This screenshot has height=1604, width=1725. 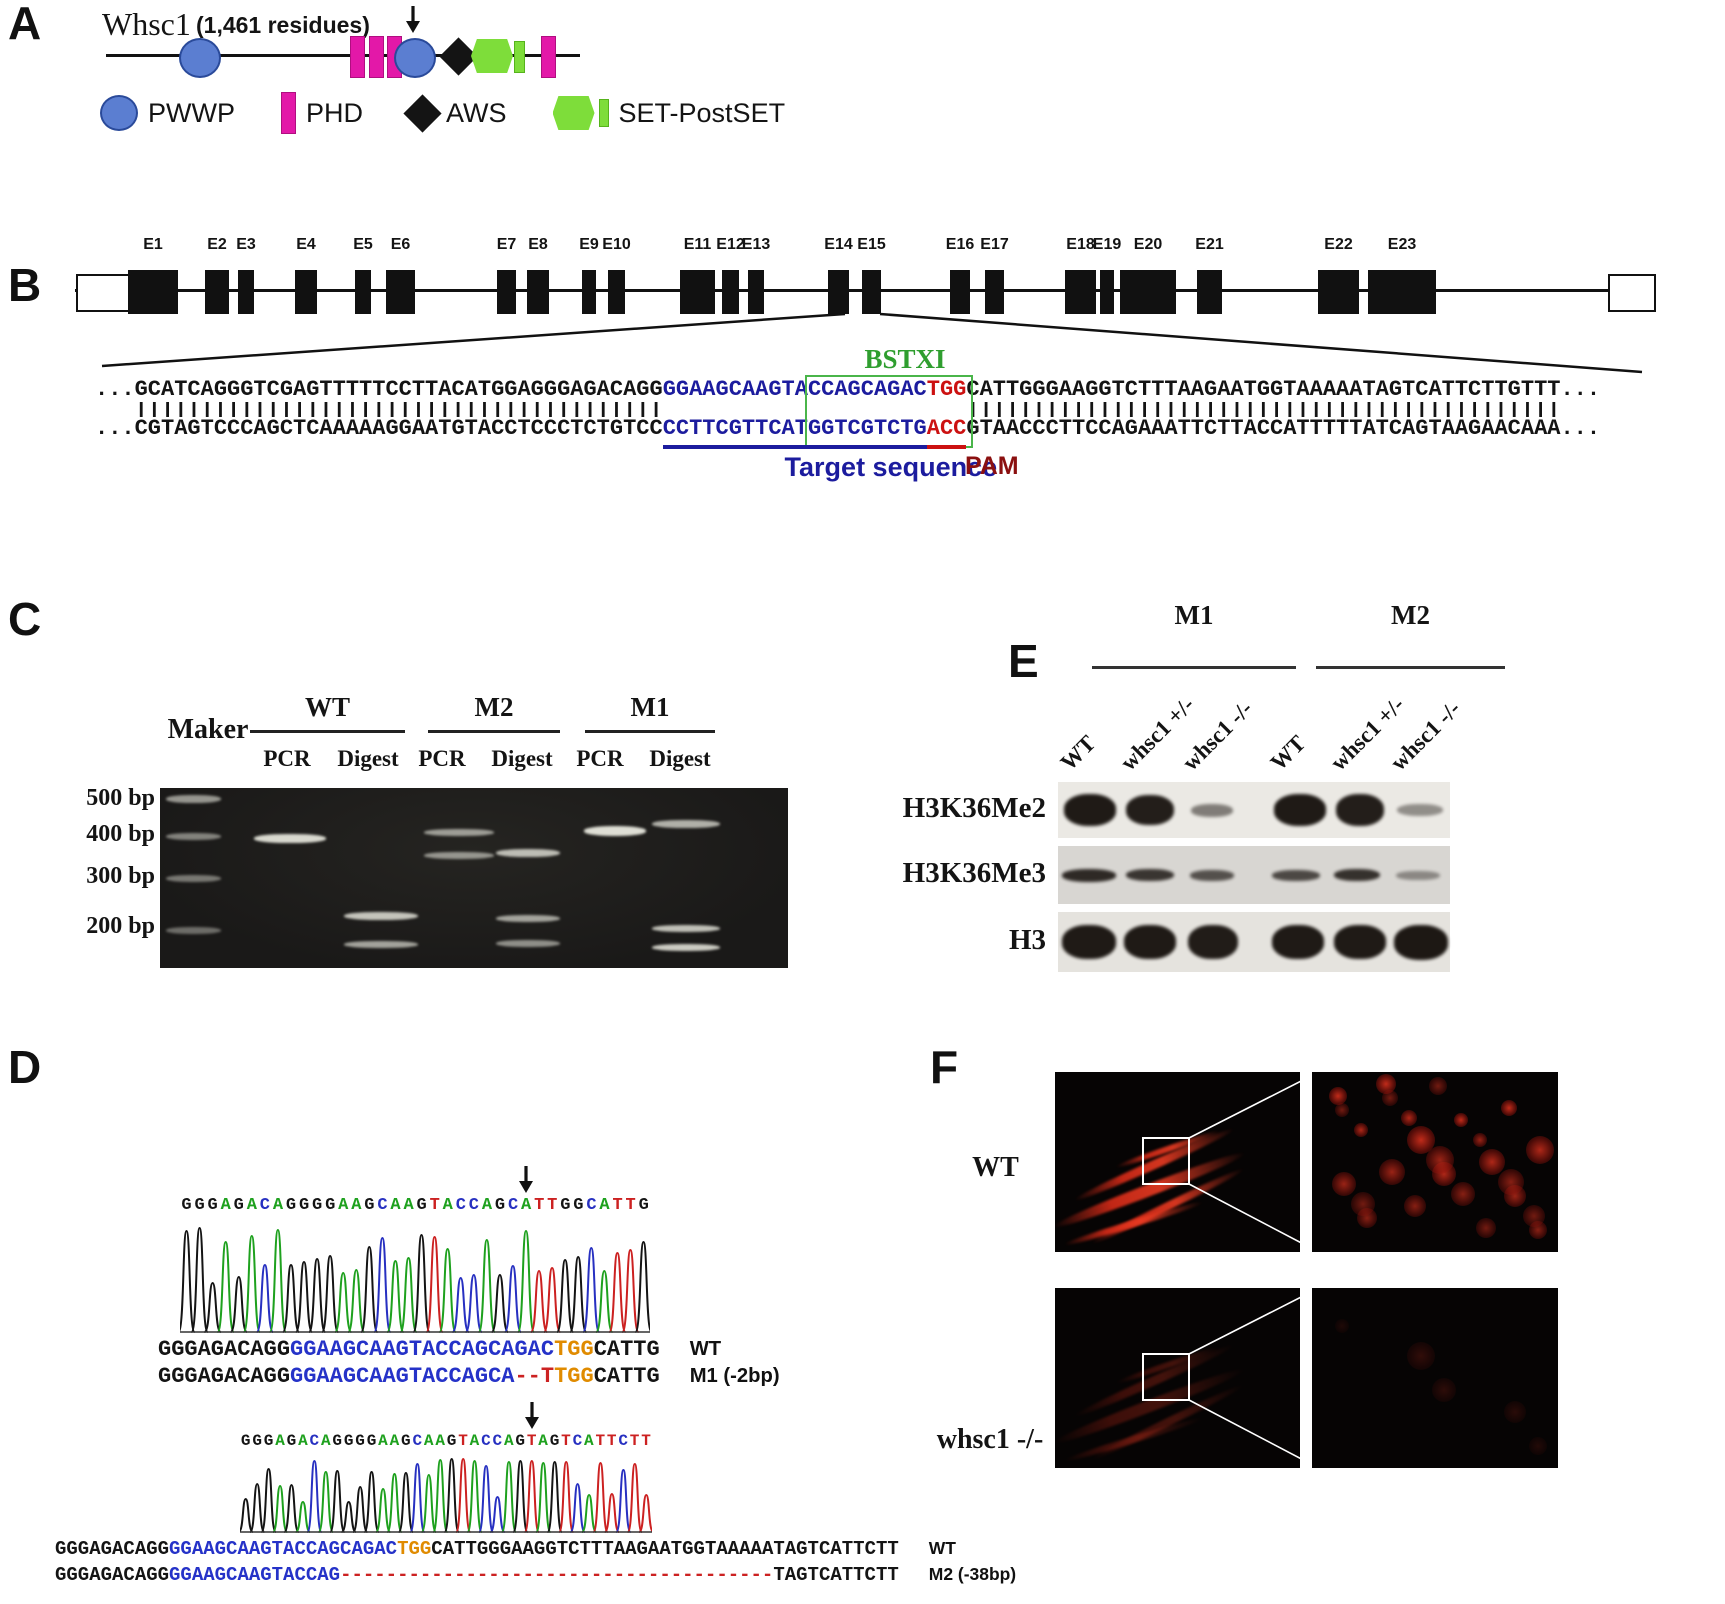 What do you see at coordinates (153, 292) in the screenshot?
I see `exon-e1` at bounding box center [153, 292].